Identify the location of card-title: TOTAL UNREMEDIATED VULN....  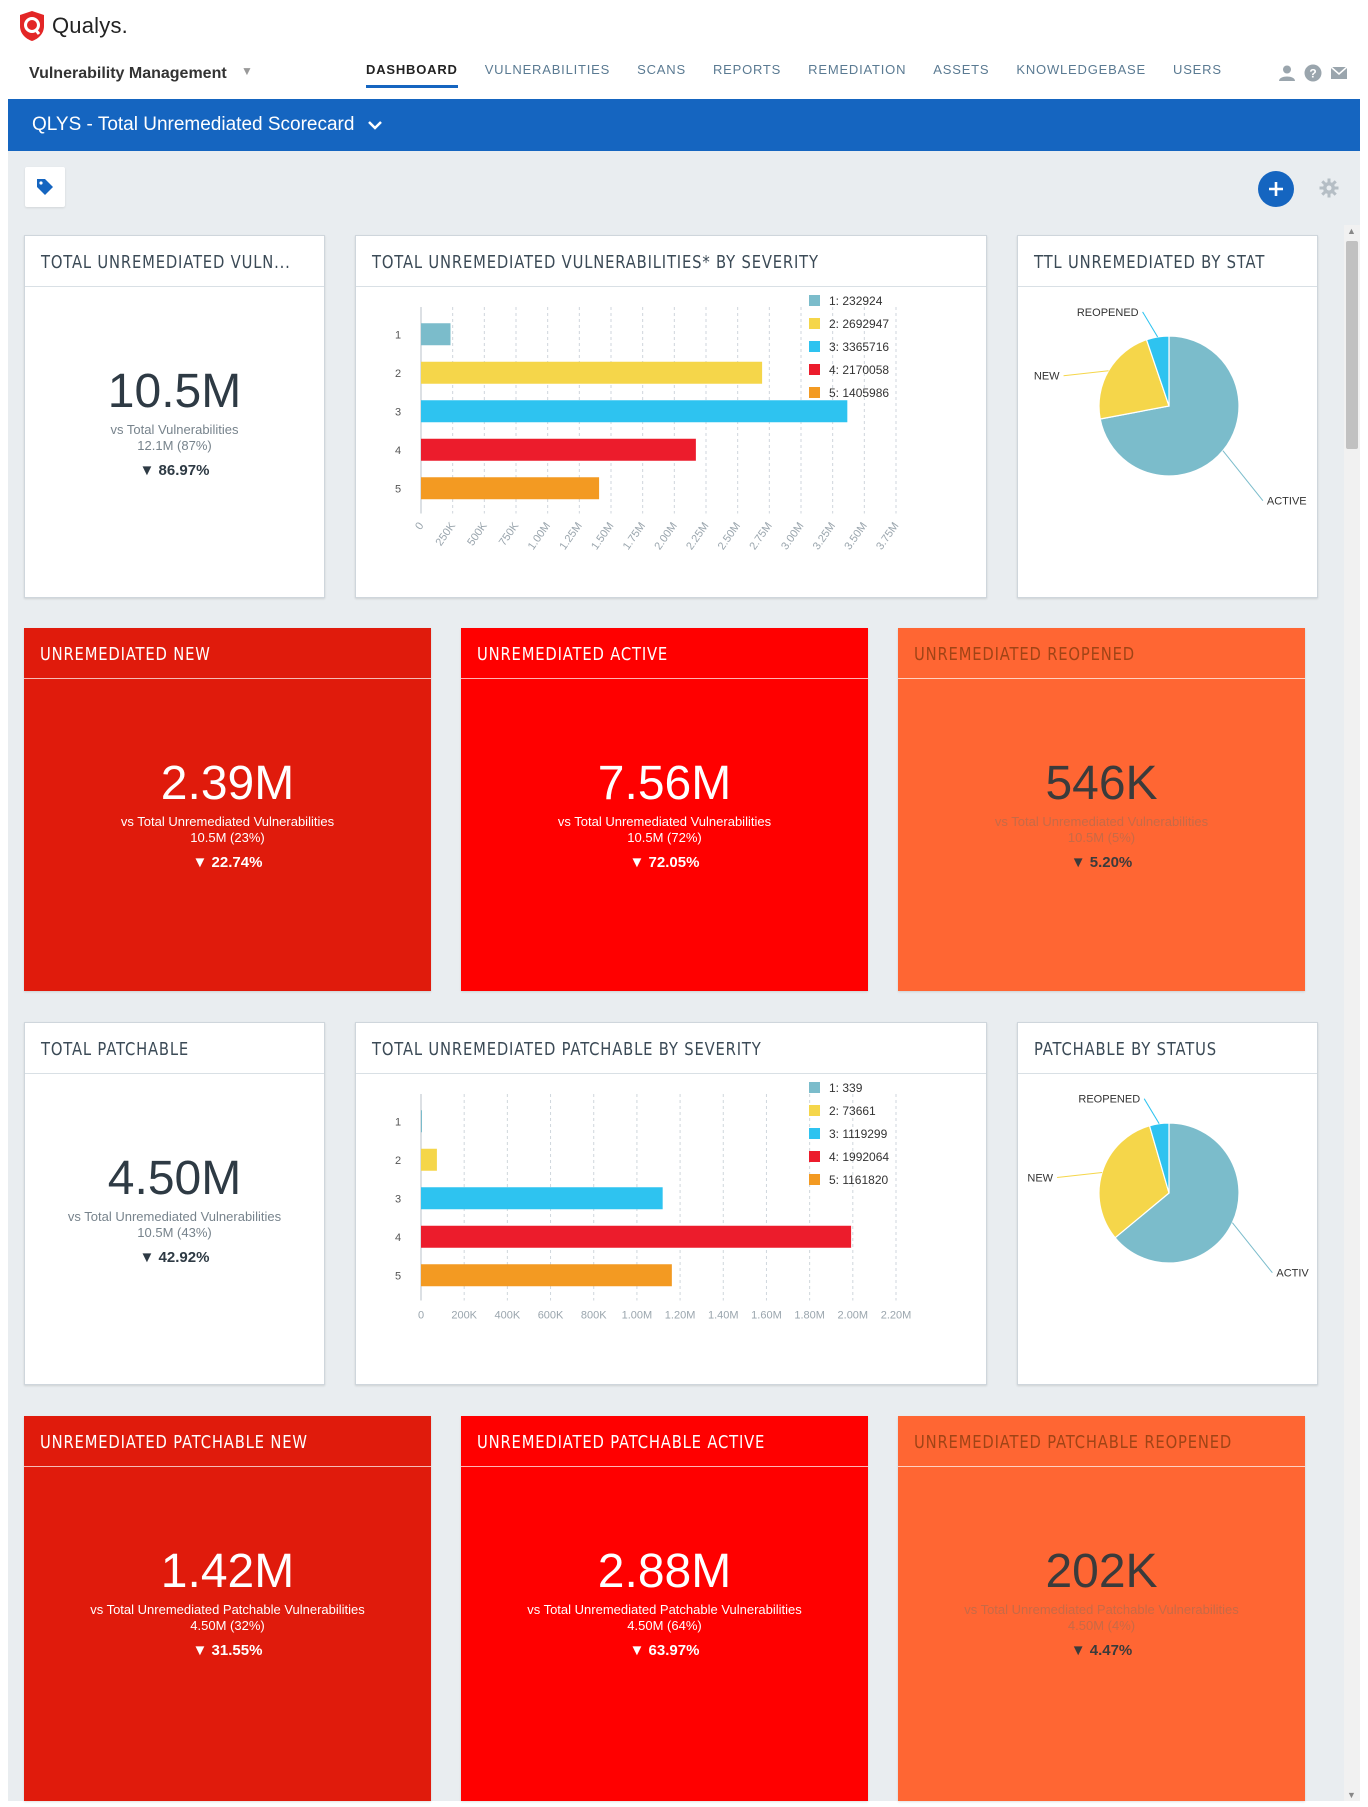
(166, 262).